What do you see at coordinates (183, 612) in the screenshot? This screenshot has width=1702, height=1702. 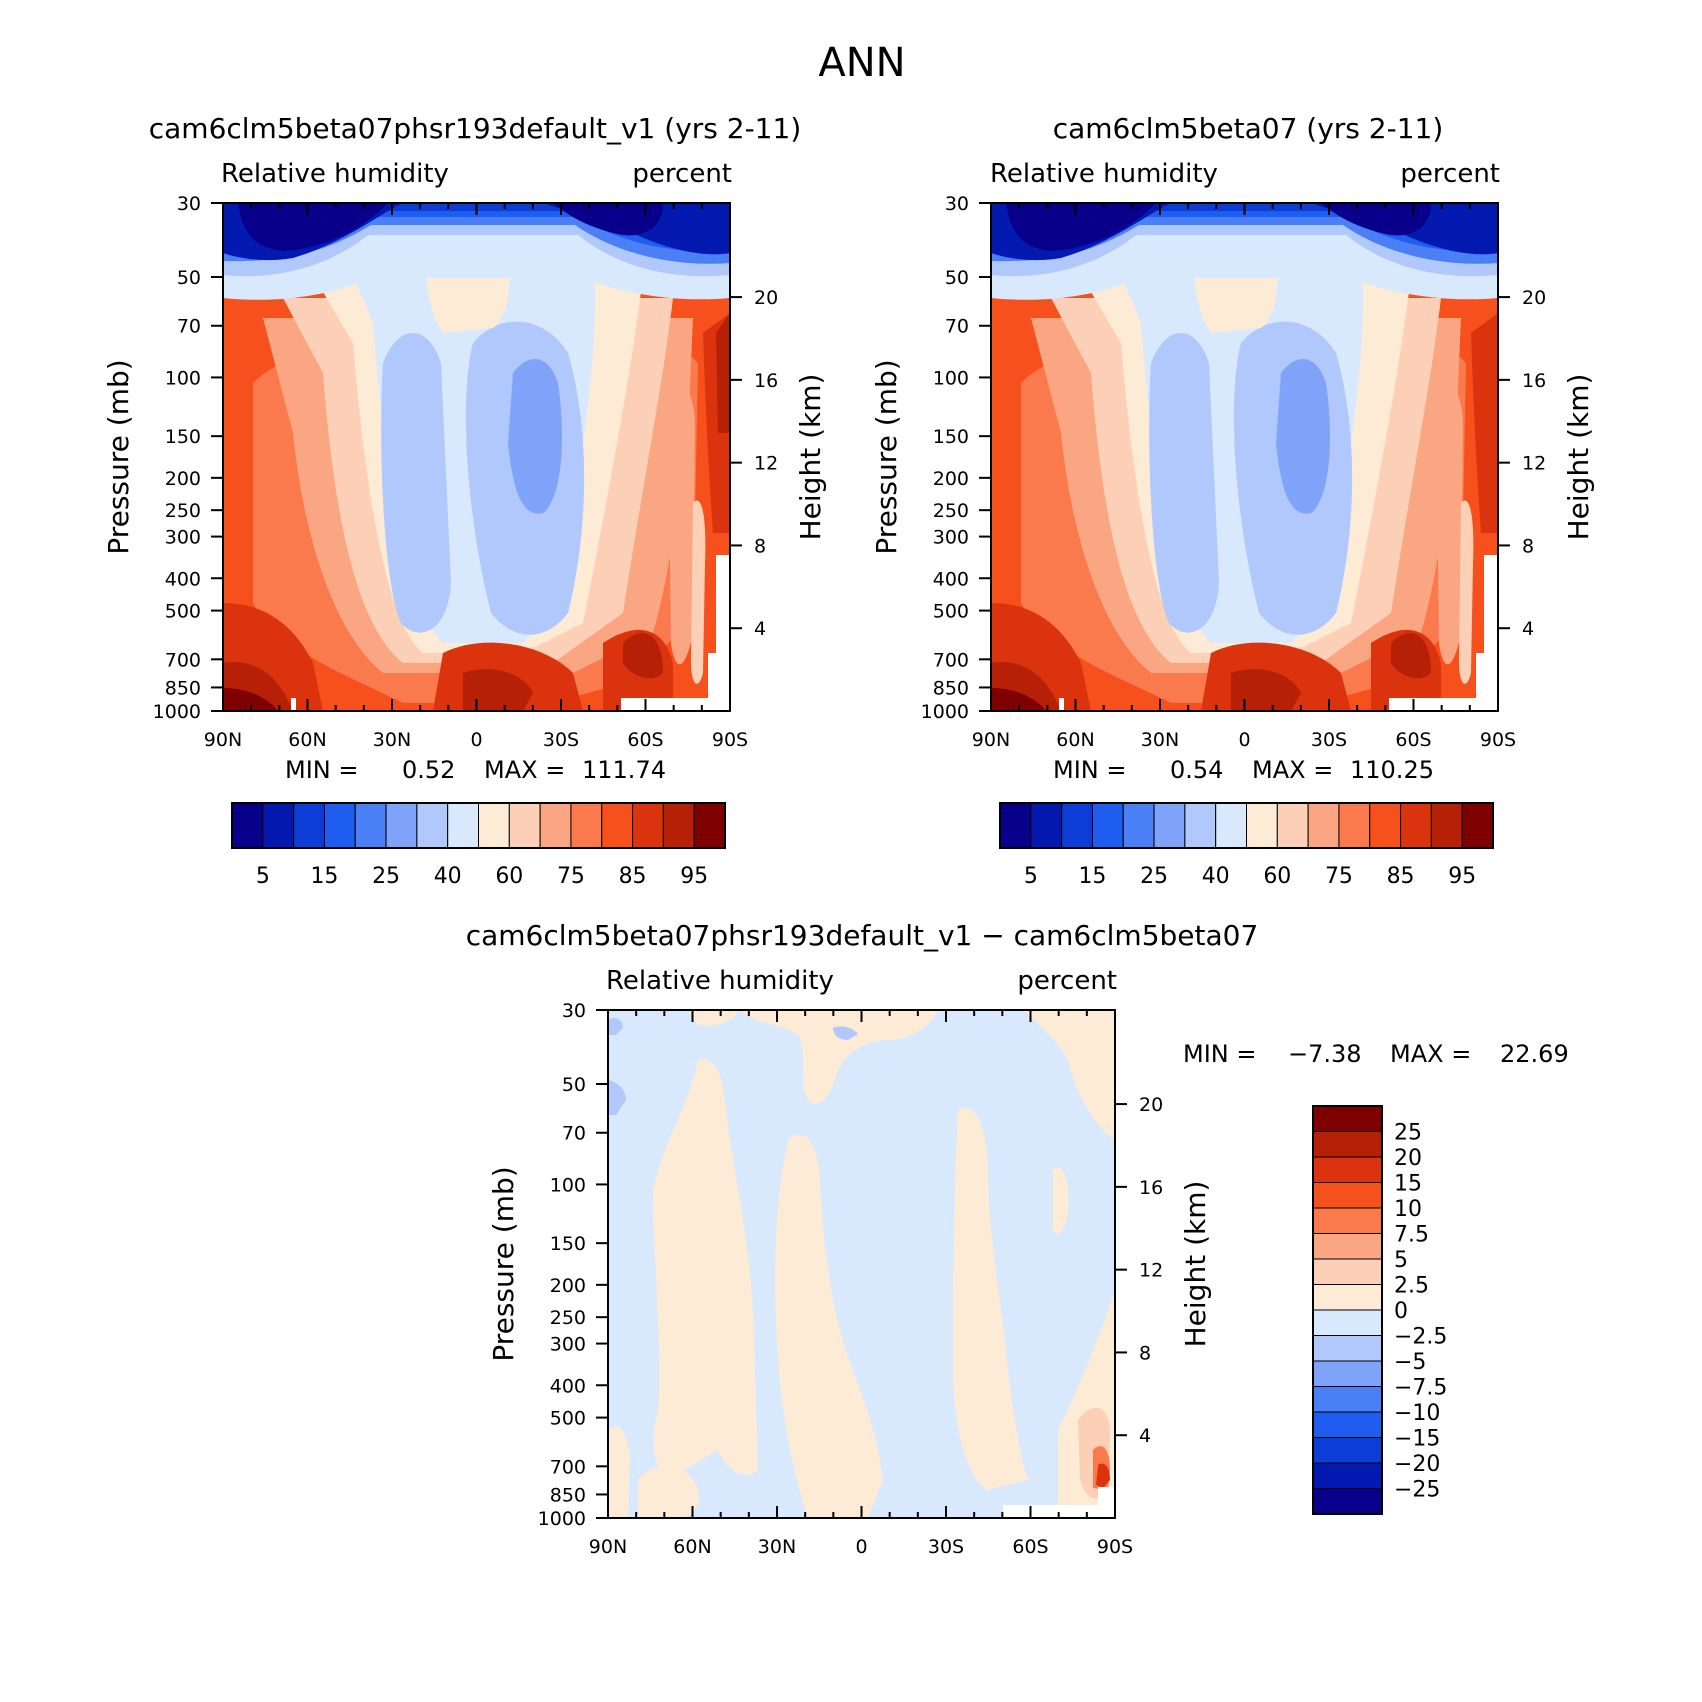 I see `y-tick-label: 500` at bounding box center [183, 612].